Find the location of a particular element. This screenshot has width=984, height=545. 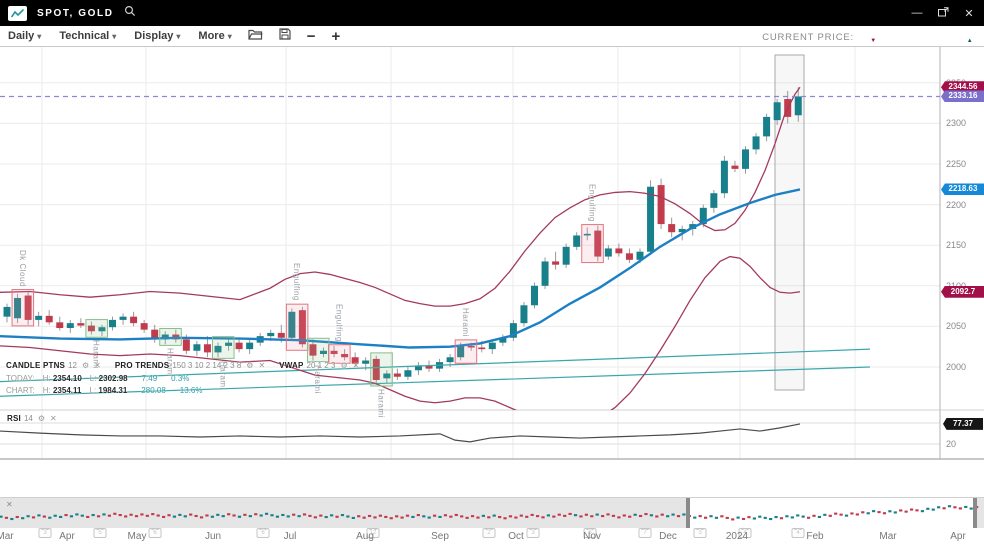

range-navigator: ✕ is located at coordinates (492, 512).